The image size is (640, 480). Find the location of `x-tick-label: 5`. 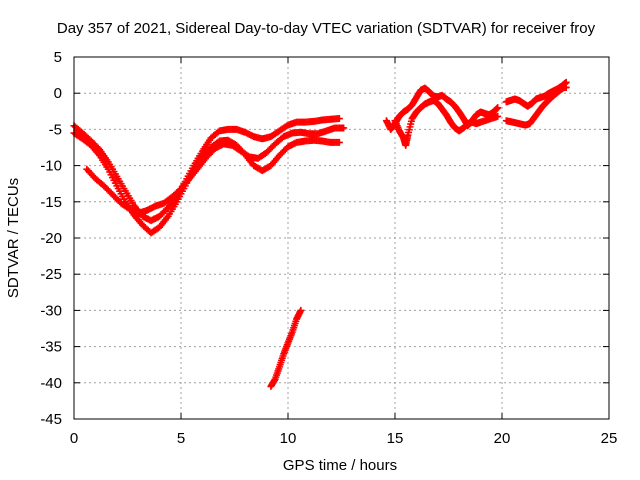

x-tick-label: 5 is located at coordinates (181, 438).